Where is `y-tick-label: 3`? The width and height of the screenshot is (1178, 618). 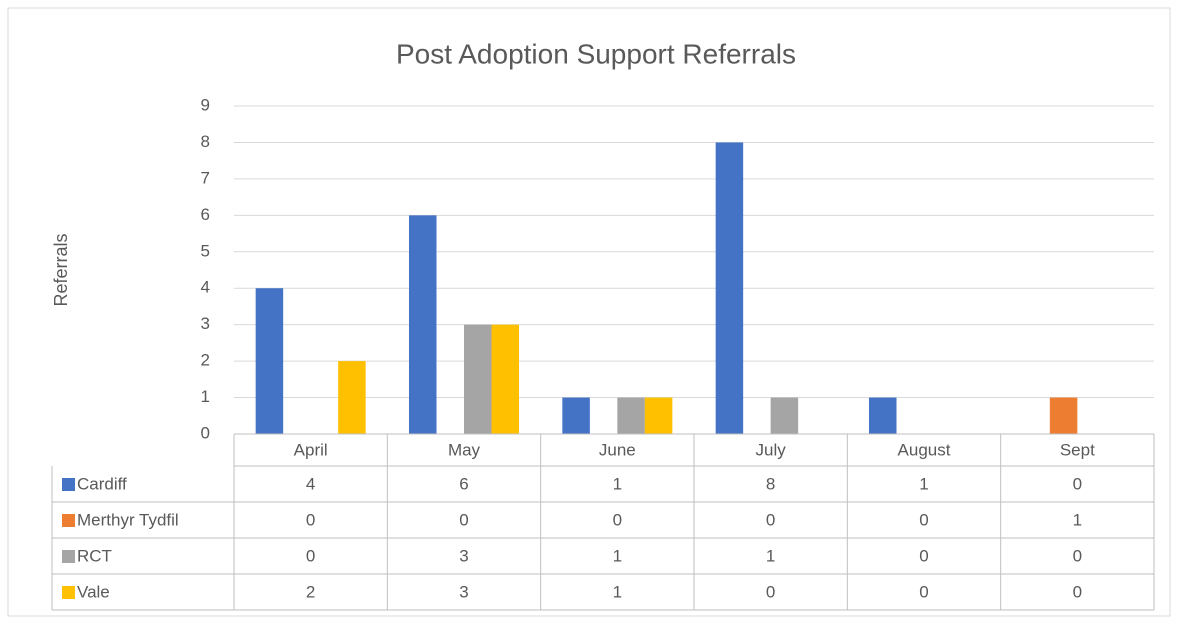 y-tick-label: 3 is located at coordinates (205, 323).